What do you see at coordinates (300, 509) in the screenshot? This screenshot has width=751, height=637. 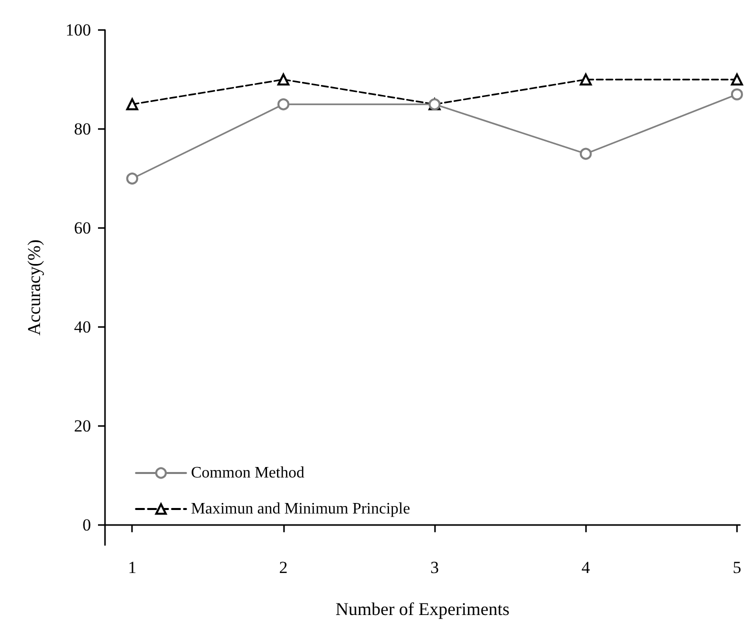 I see `legend-label: Maximun and Minimum Principle` at bounding box center [300, 509].